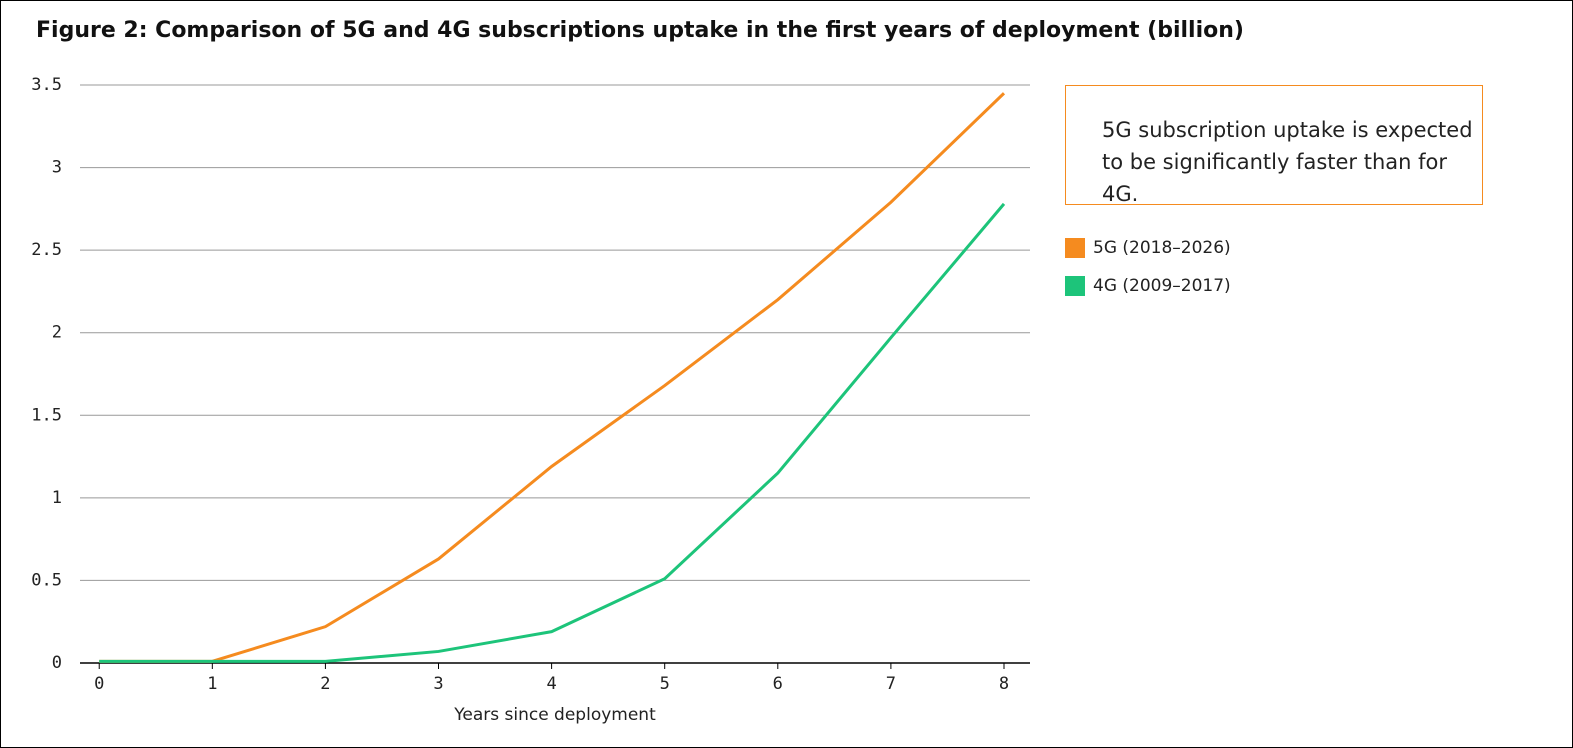  What do you see at coordinates (57, 498) in the screenshot?
I see `y-tick-label: 1` at bounding box center [57, 498].